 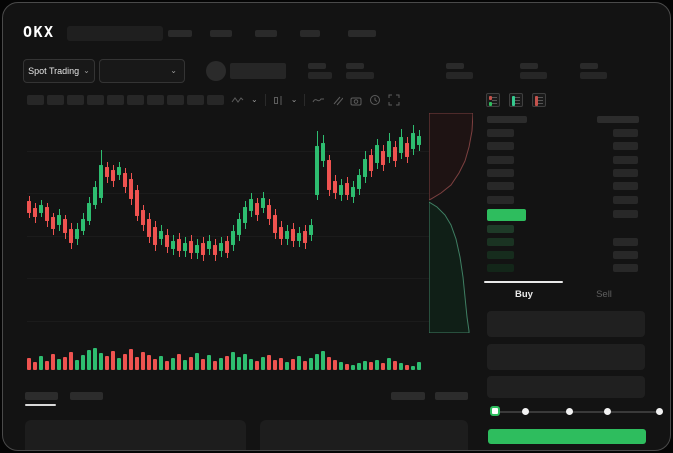 What do you see at coordinates (575, 412) in the screenshot?
I see `amount-slider-track` at bounding box center [575, 412].